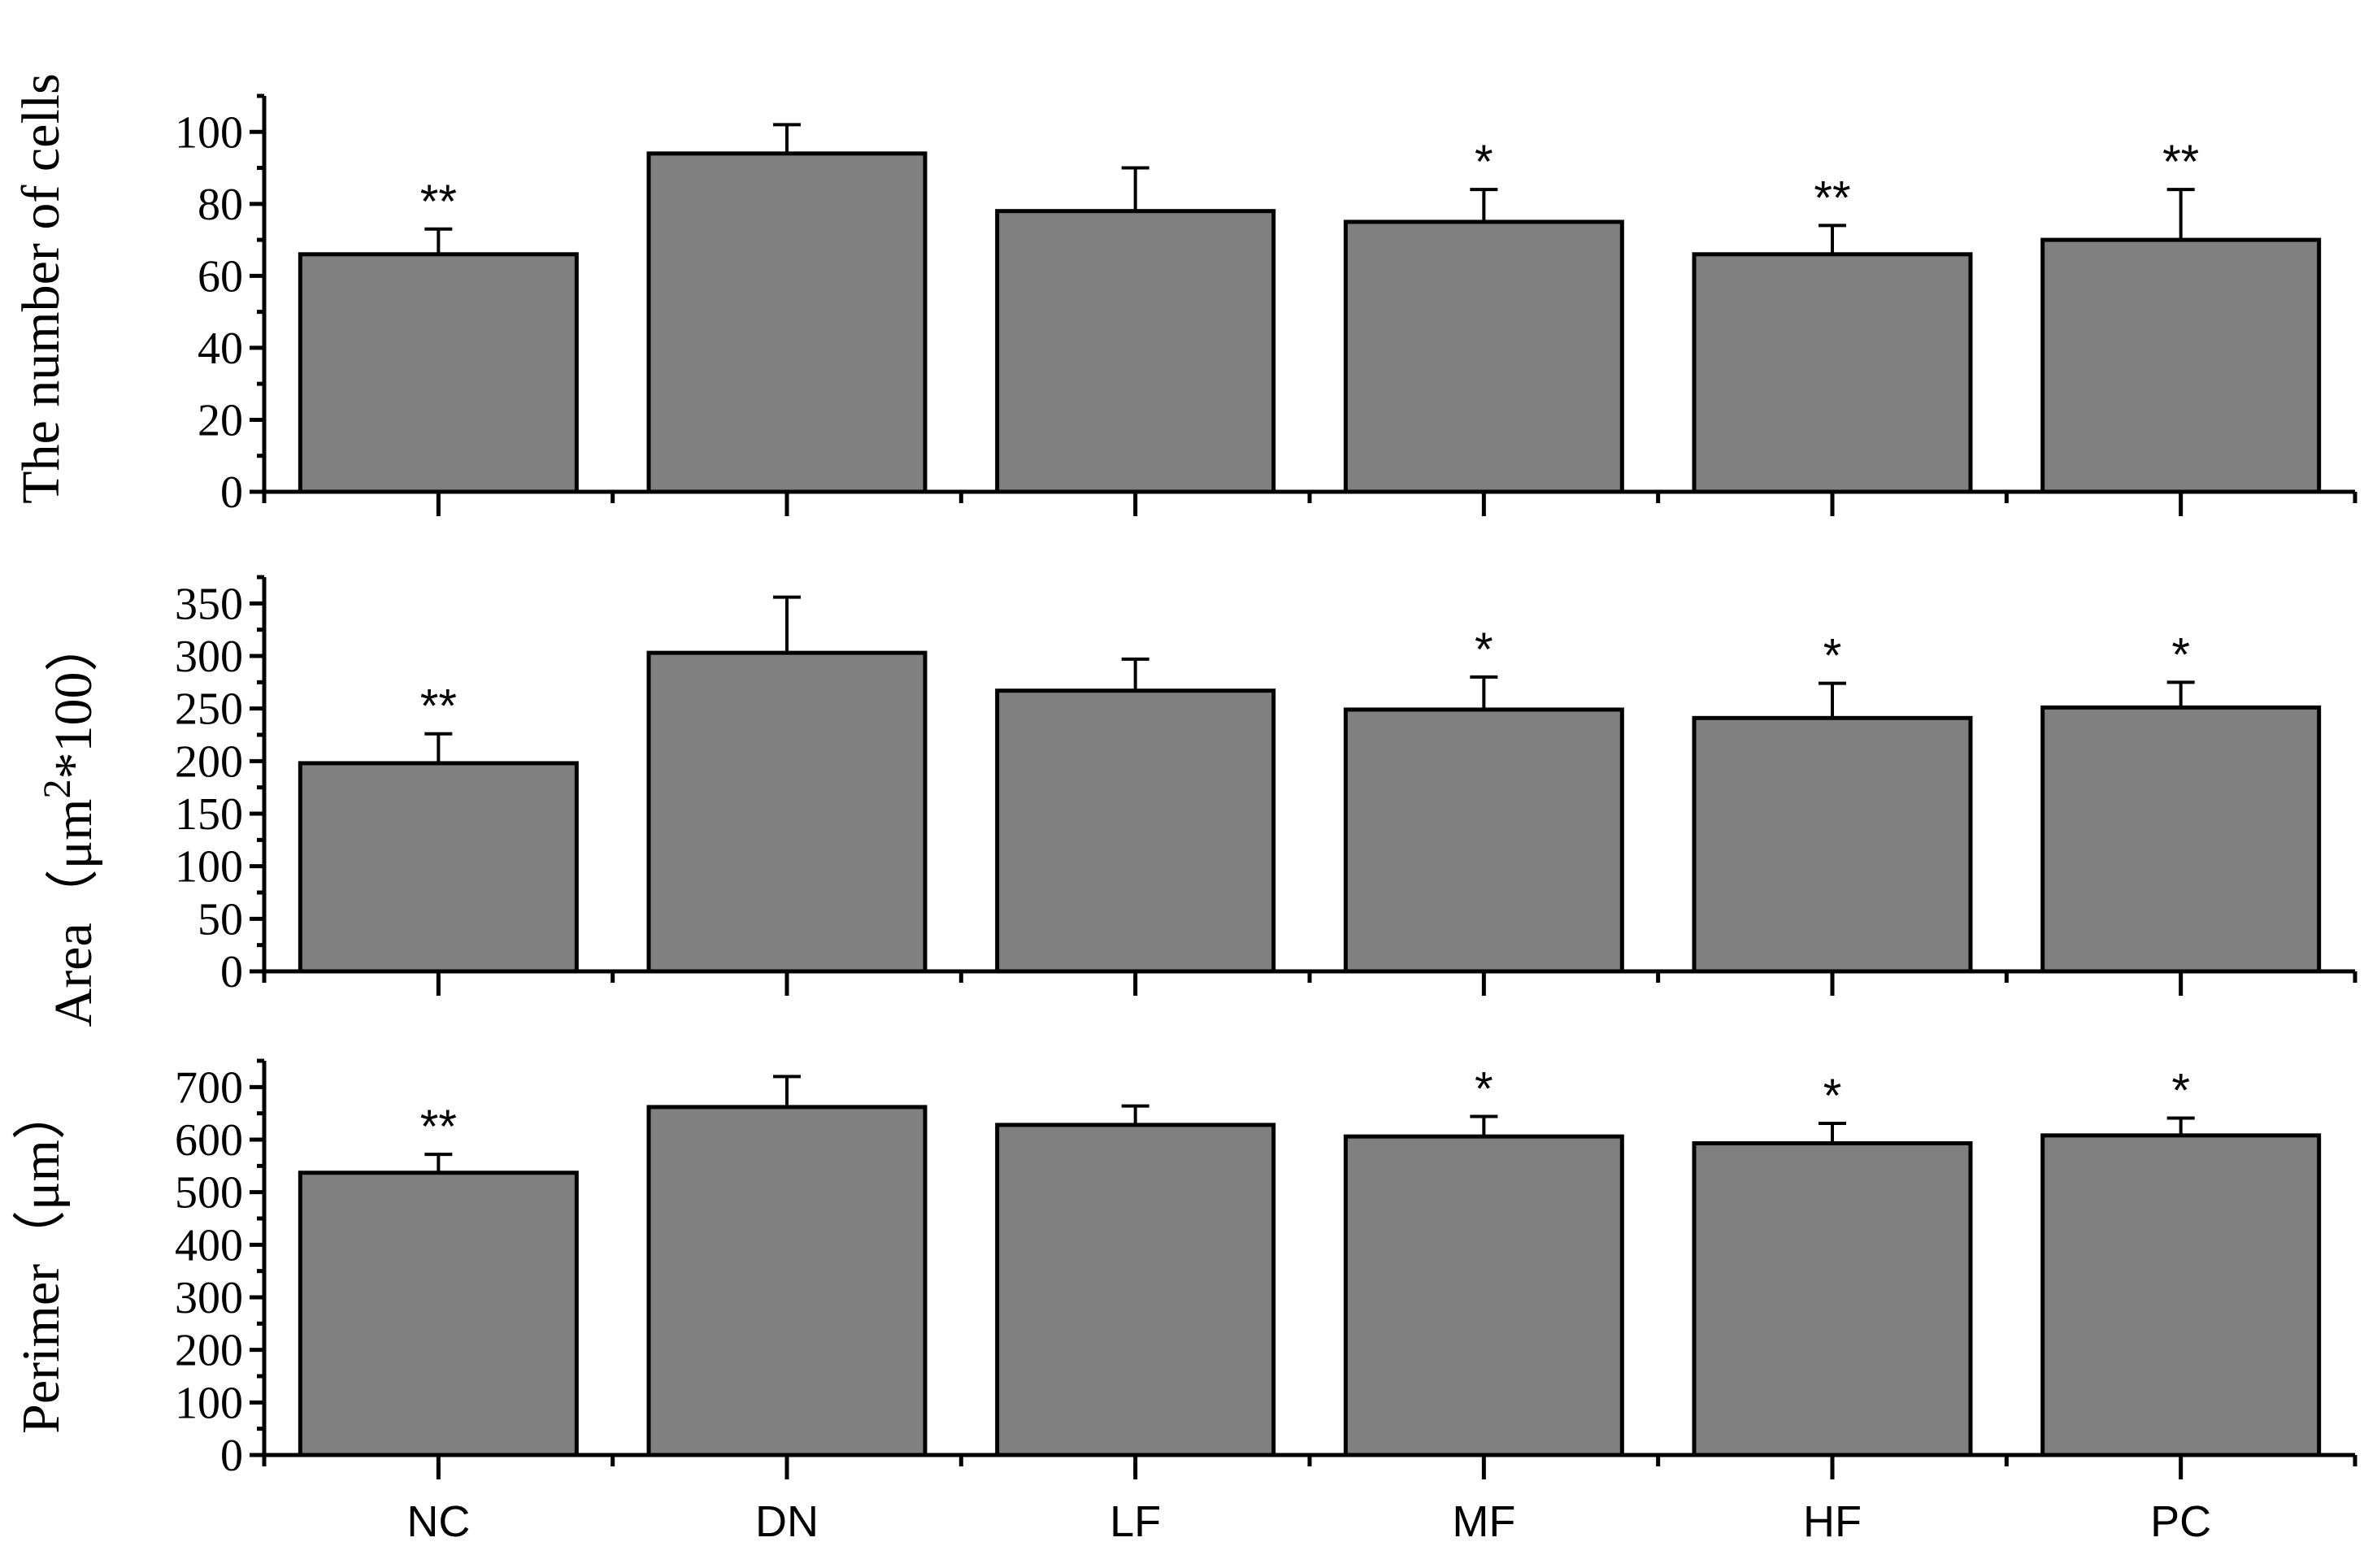 This screenshot has width=2377, height=1568. What do you see at coordinates (1832, 1521) in the screenshot?
I see `x-tick-label: HF` at bounding box center [1832, 1521].